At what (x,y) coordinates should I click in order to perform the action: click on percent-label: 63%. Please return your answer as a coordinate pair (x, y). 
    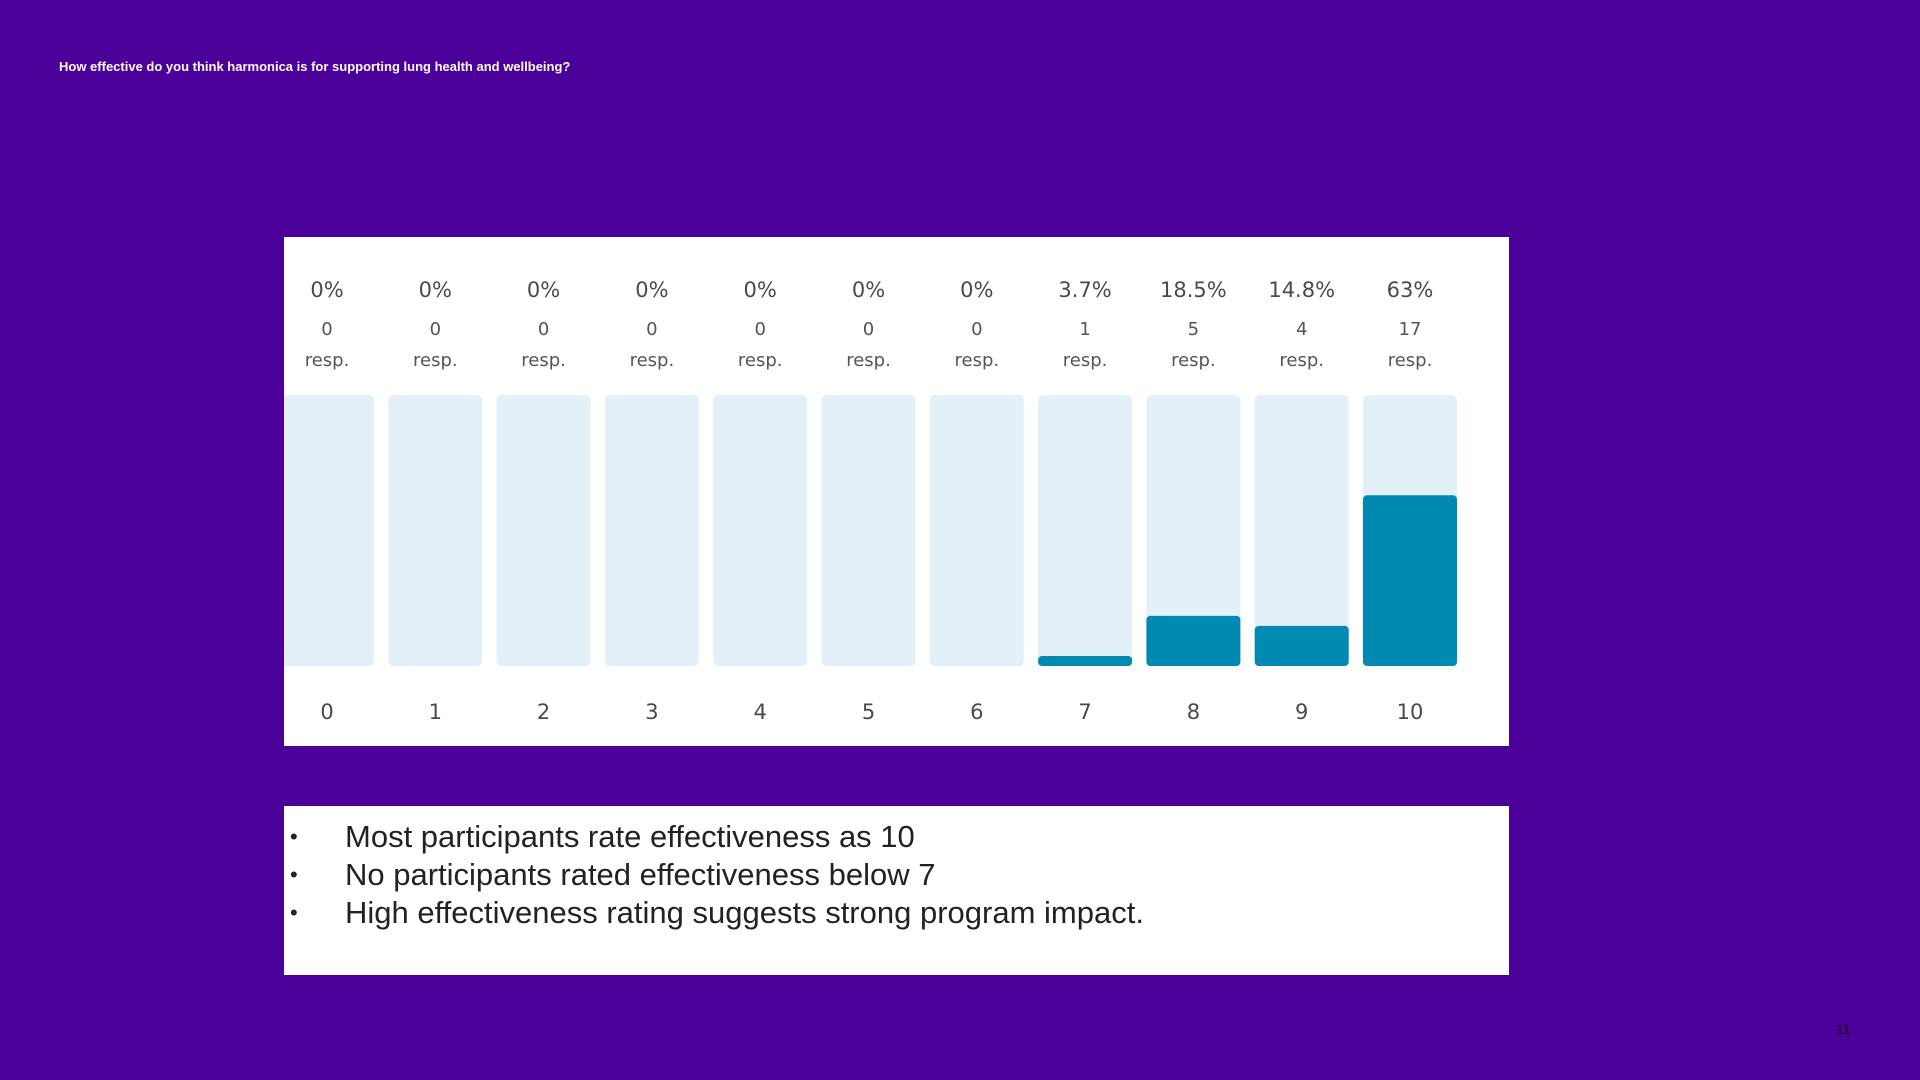
    Looking at the image, I should click on (1410, 290).